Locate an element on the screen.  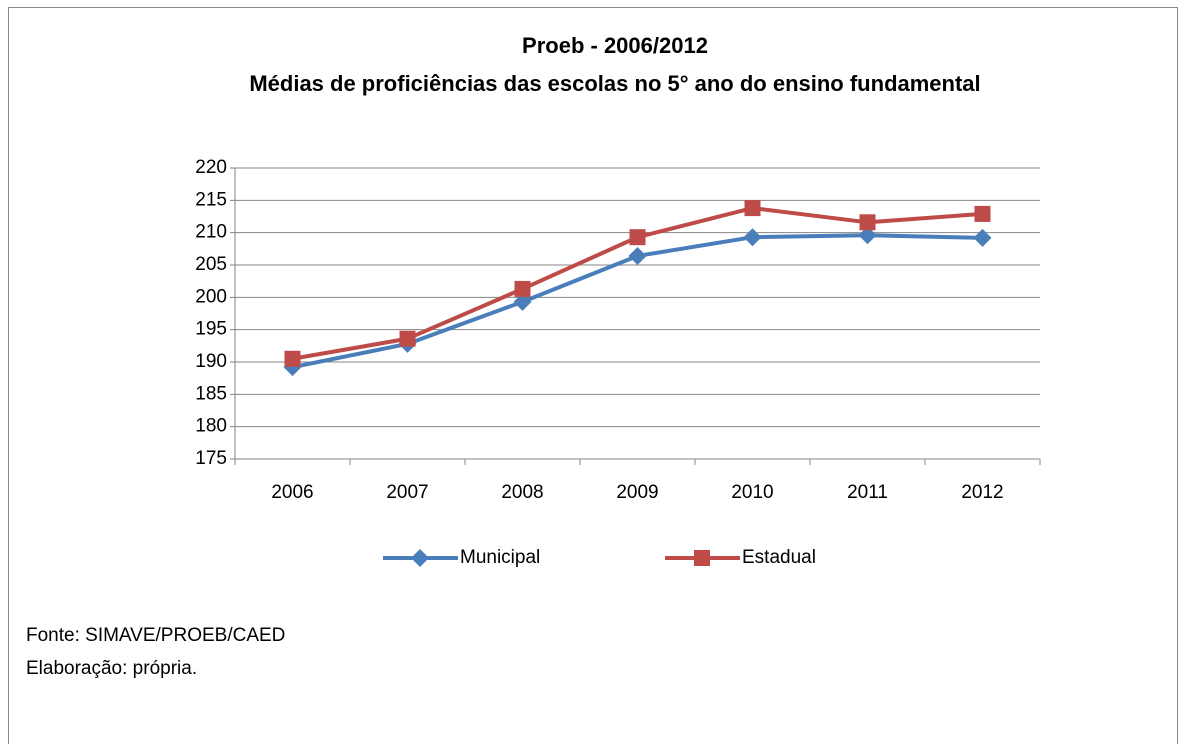
chart-title: Proeb - 2006/2012 is located at coordinates (615, 45).